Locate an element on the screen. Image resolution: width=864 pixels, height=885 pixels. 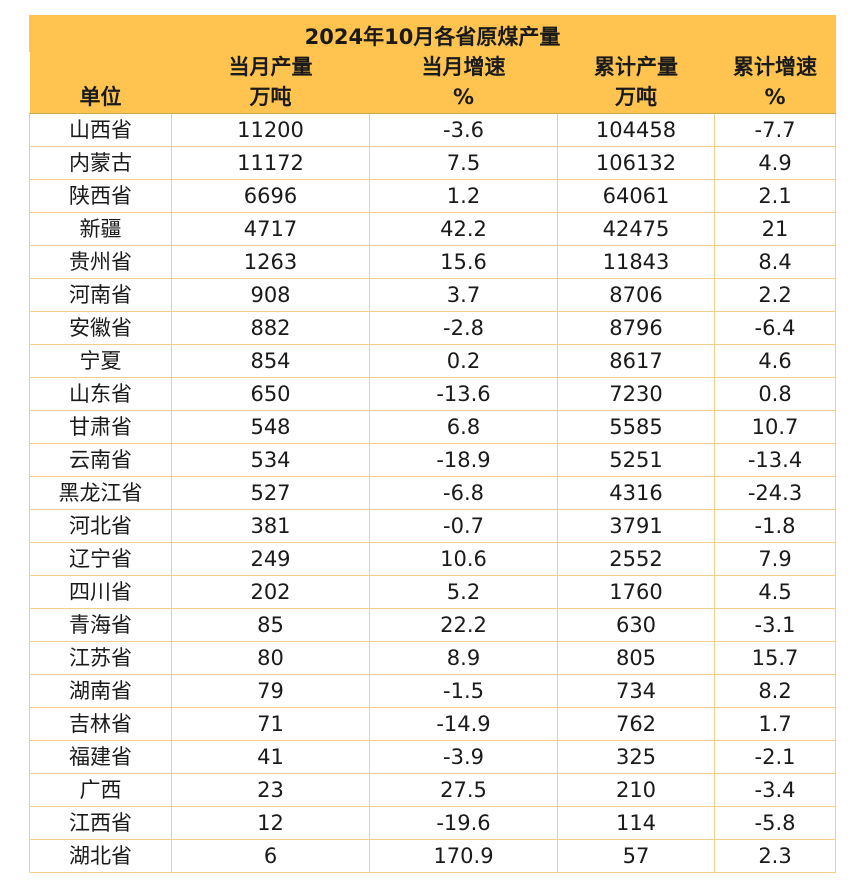
unit-cell: 江西省 is located at coordinates (100, 823).